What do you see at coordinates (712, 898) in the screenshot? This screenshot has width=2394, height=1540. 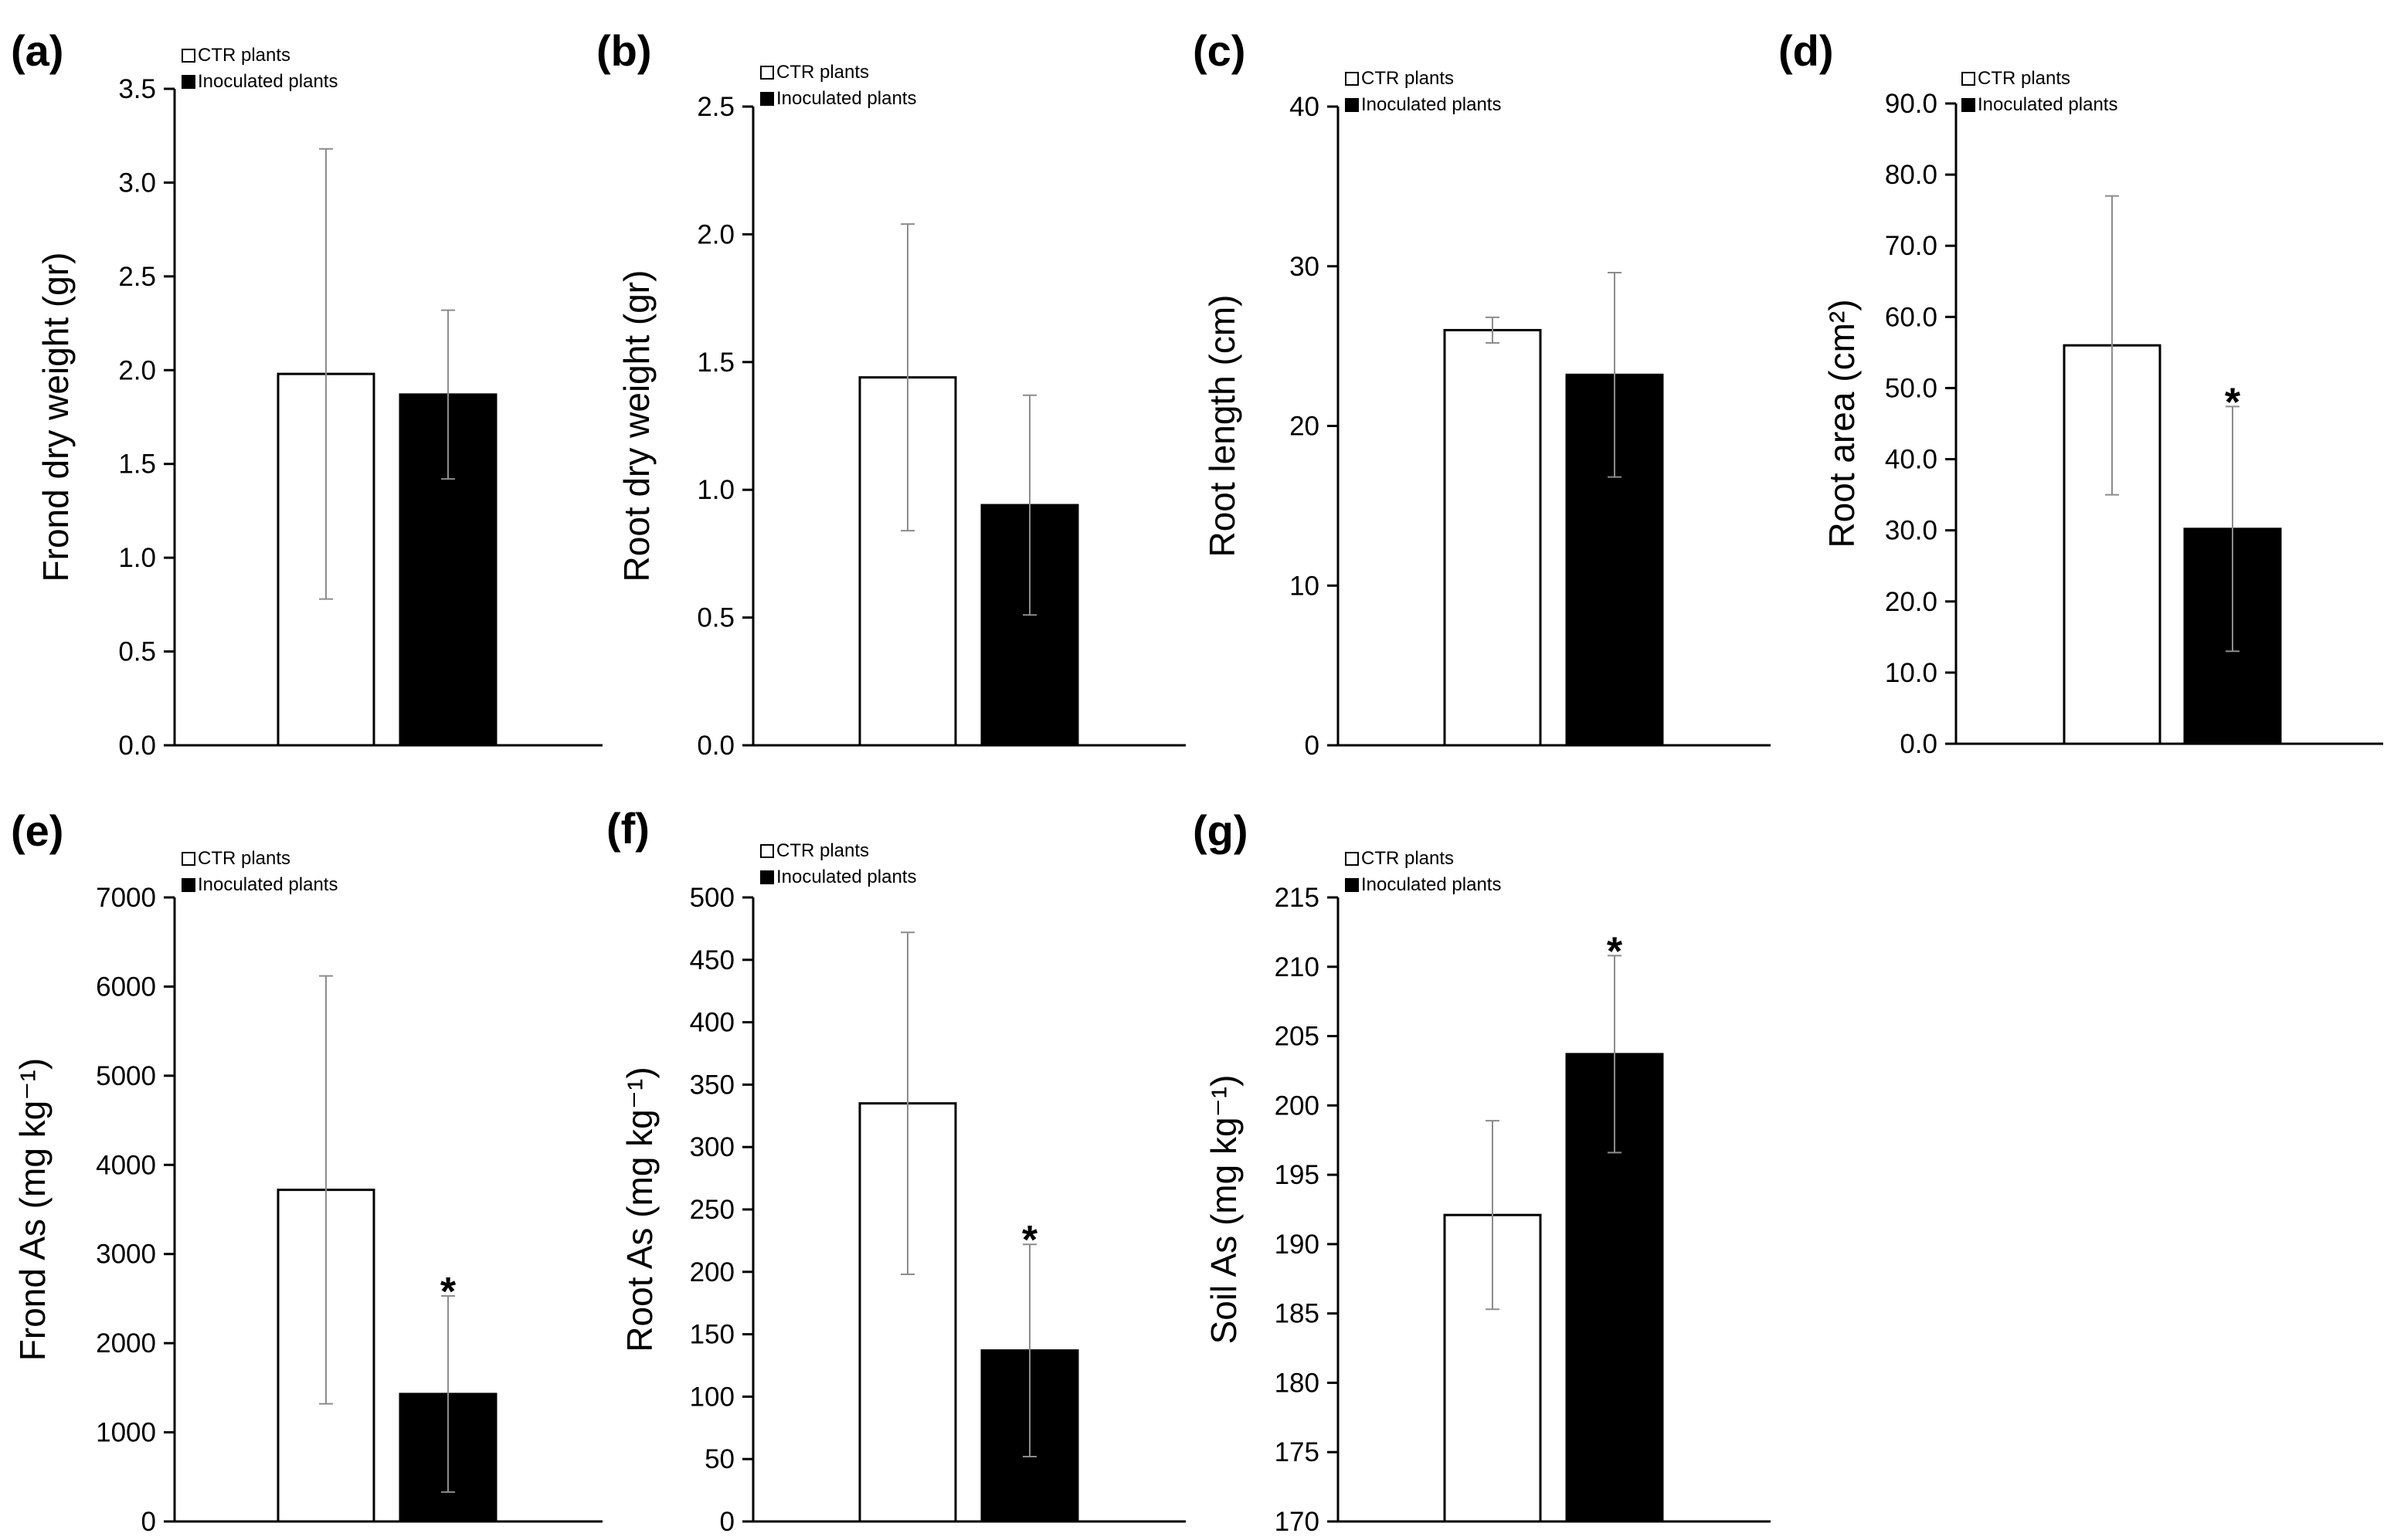 I see `y-tick-label: 500` at bounding box center [712, 898].